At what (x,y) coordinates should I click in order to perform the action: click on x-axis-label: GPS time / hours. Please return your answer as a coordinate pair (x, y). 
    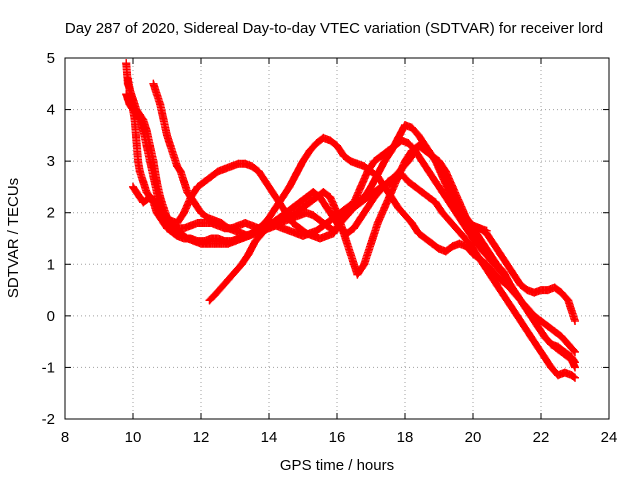
    Looking at the image, I should click on (337, 465).